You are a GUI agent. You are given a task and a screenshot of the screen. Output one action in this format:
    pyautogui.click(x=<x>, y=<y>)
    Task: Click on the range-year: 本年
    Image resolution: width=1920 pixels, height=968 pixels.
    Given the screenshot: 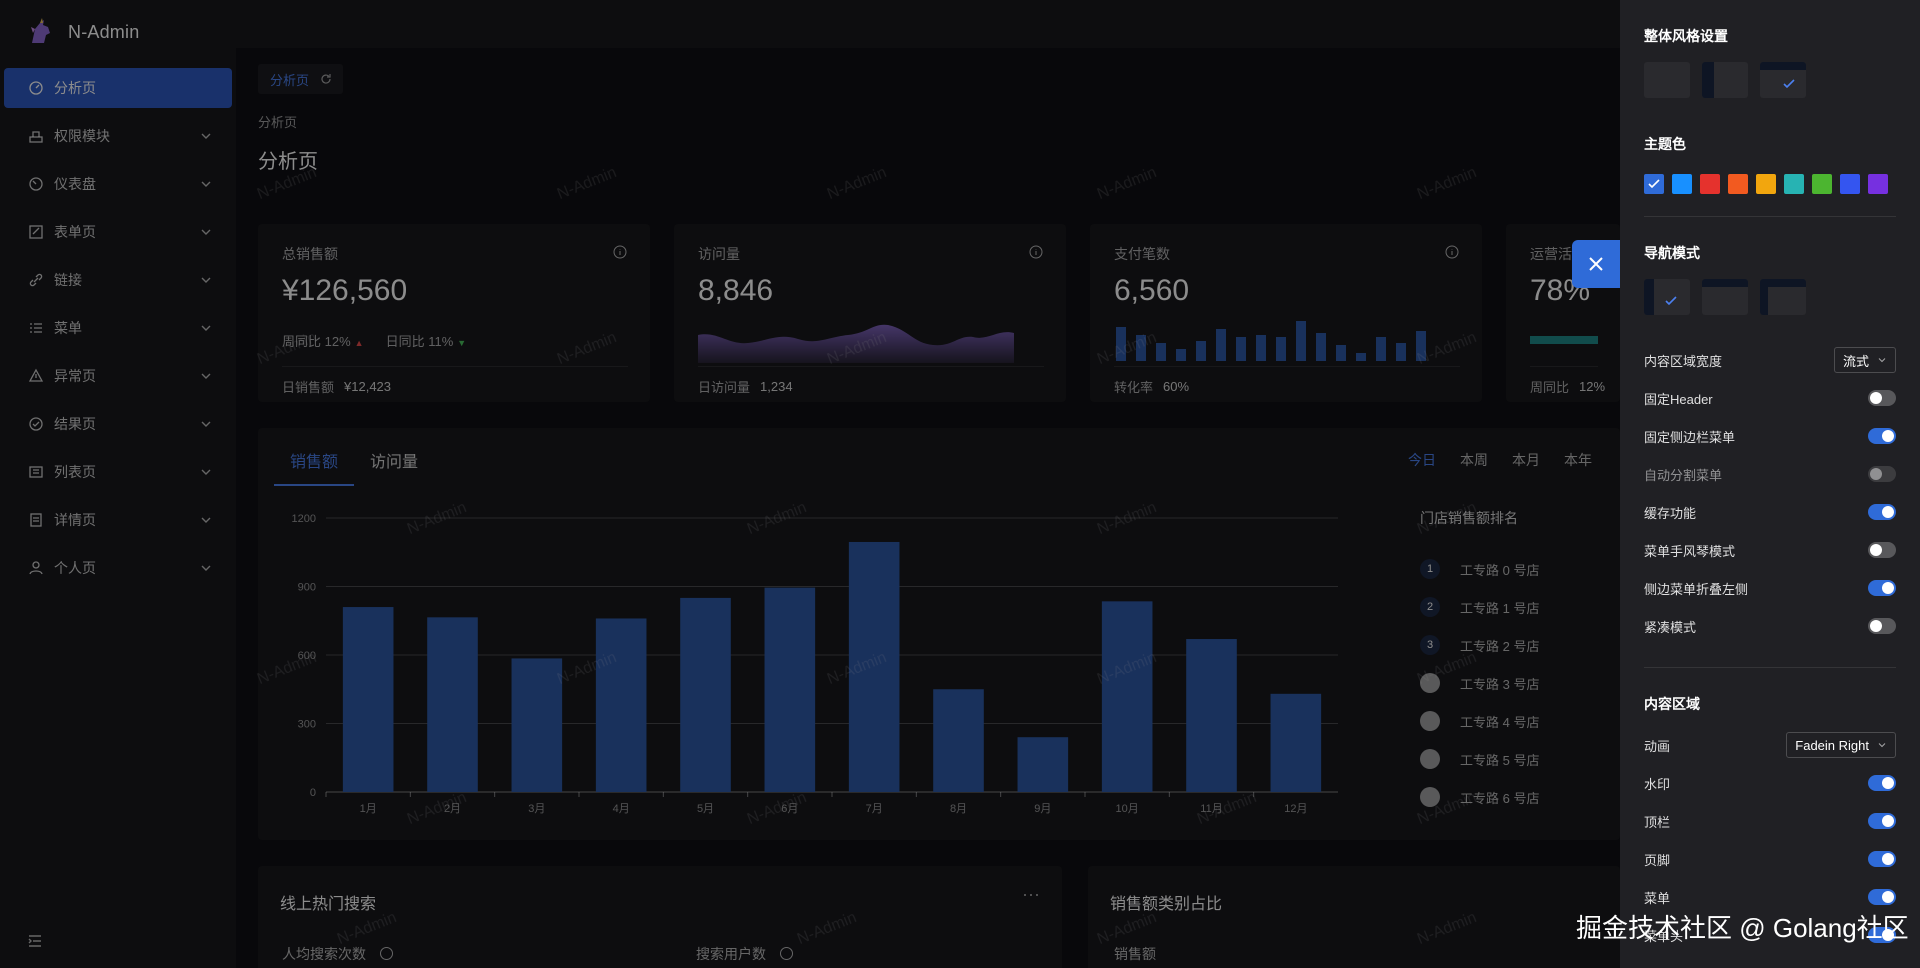 What is the action you would take?
    pyautogui.click(x=1578, y=460)
    